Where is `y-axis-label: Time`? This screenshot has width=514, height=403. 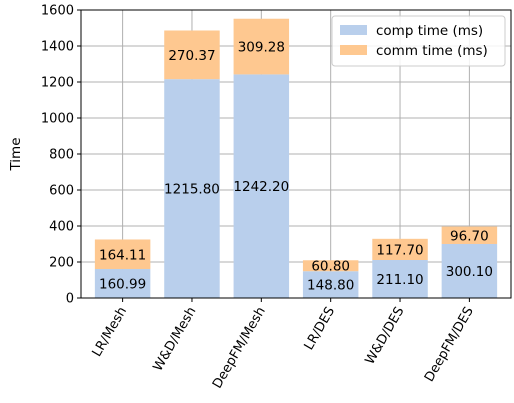
y-axis-label: Time is located at coordinates (16, 154).